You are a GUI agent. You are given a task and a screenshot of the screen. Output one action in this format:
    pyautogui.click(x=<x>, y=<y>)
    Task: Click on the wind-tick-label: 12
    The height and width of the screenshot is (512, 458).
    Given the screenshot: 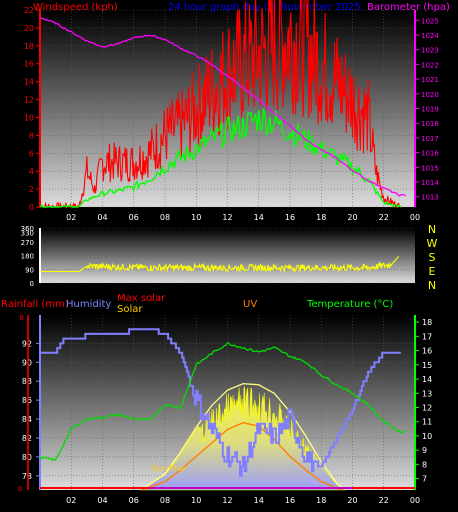 What is the action you would take?
    pyautogui.click(x=29, y=100)
    